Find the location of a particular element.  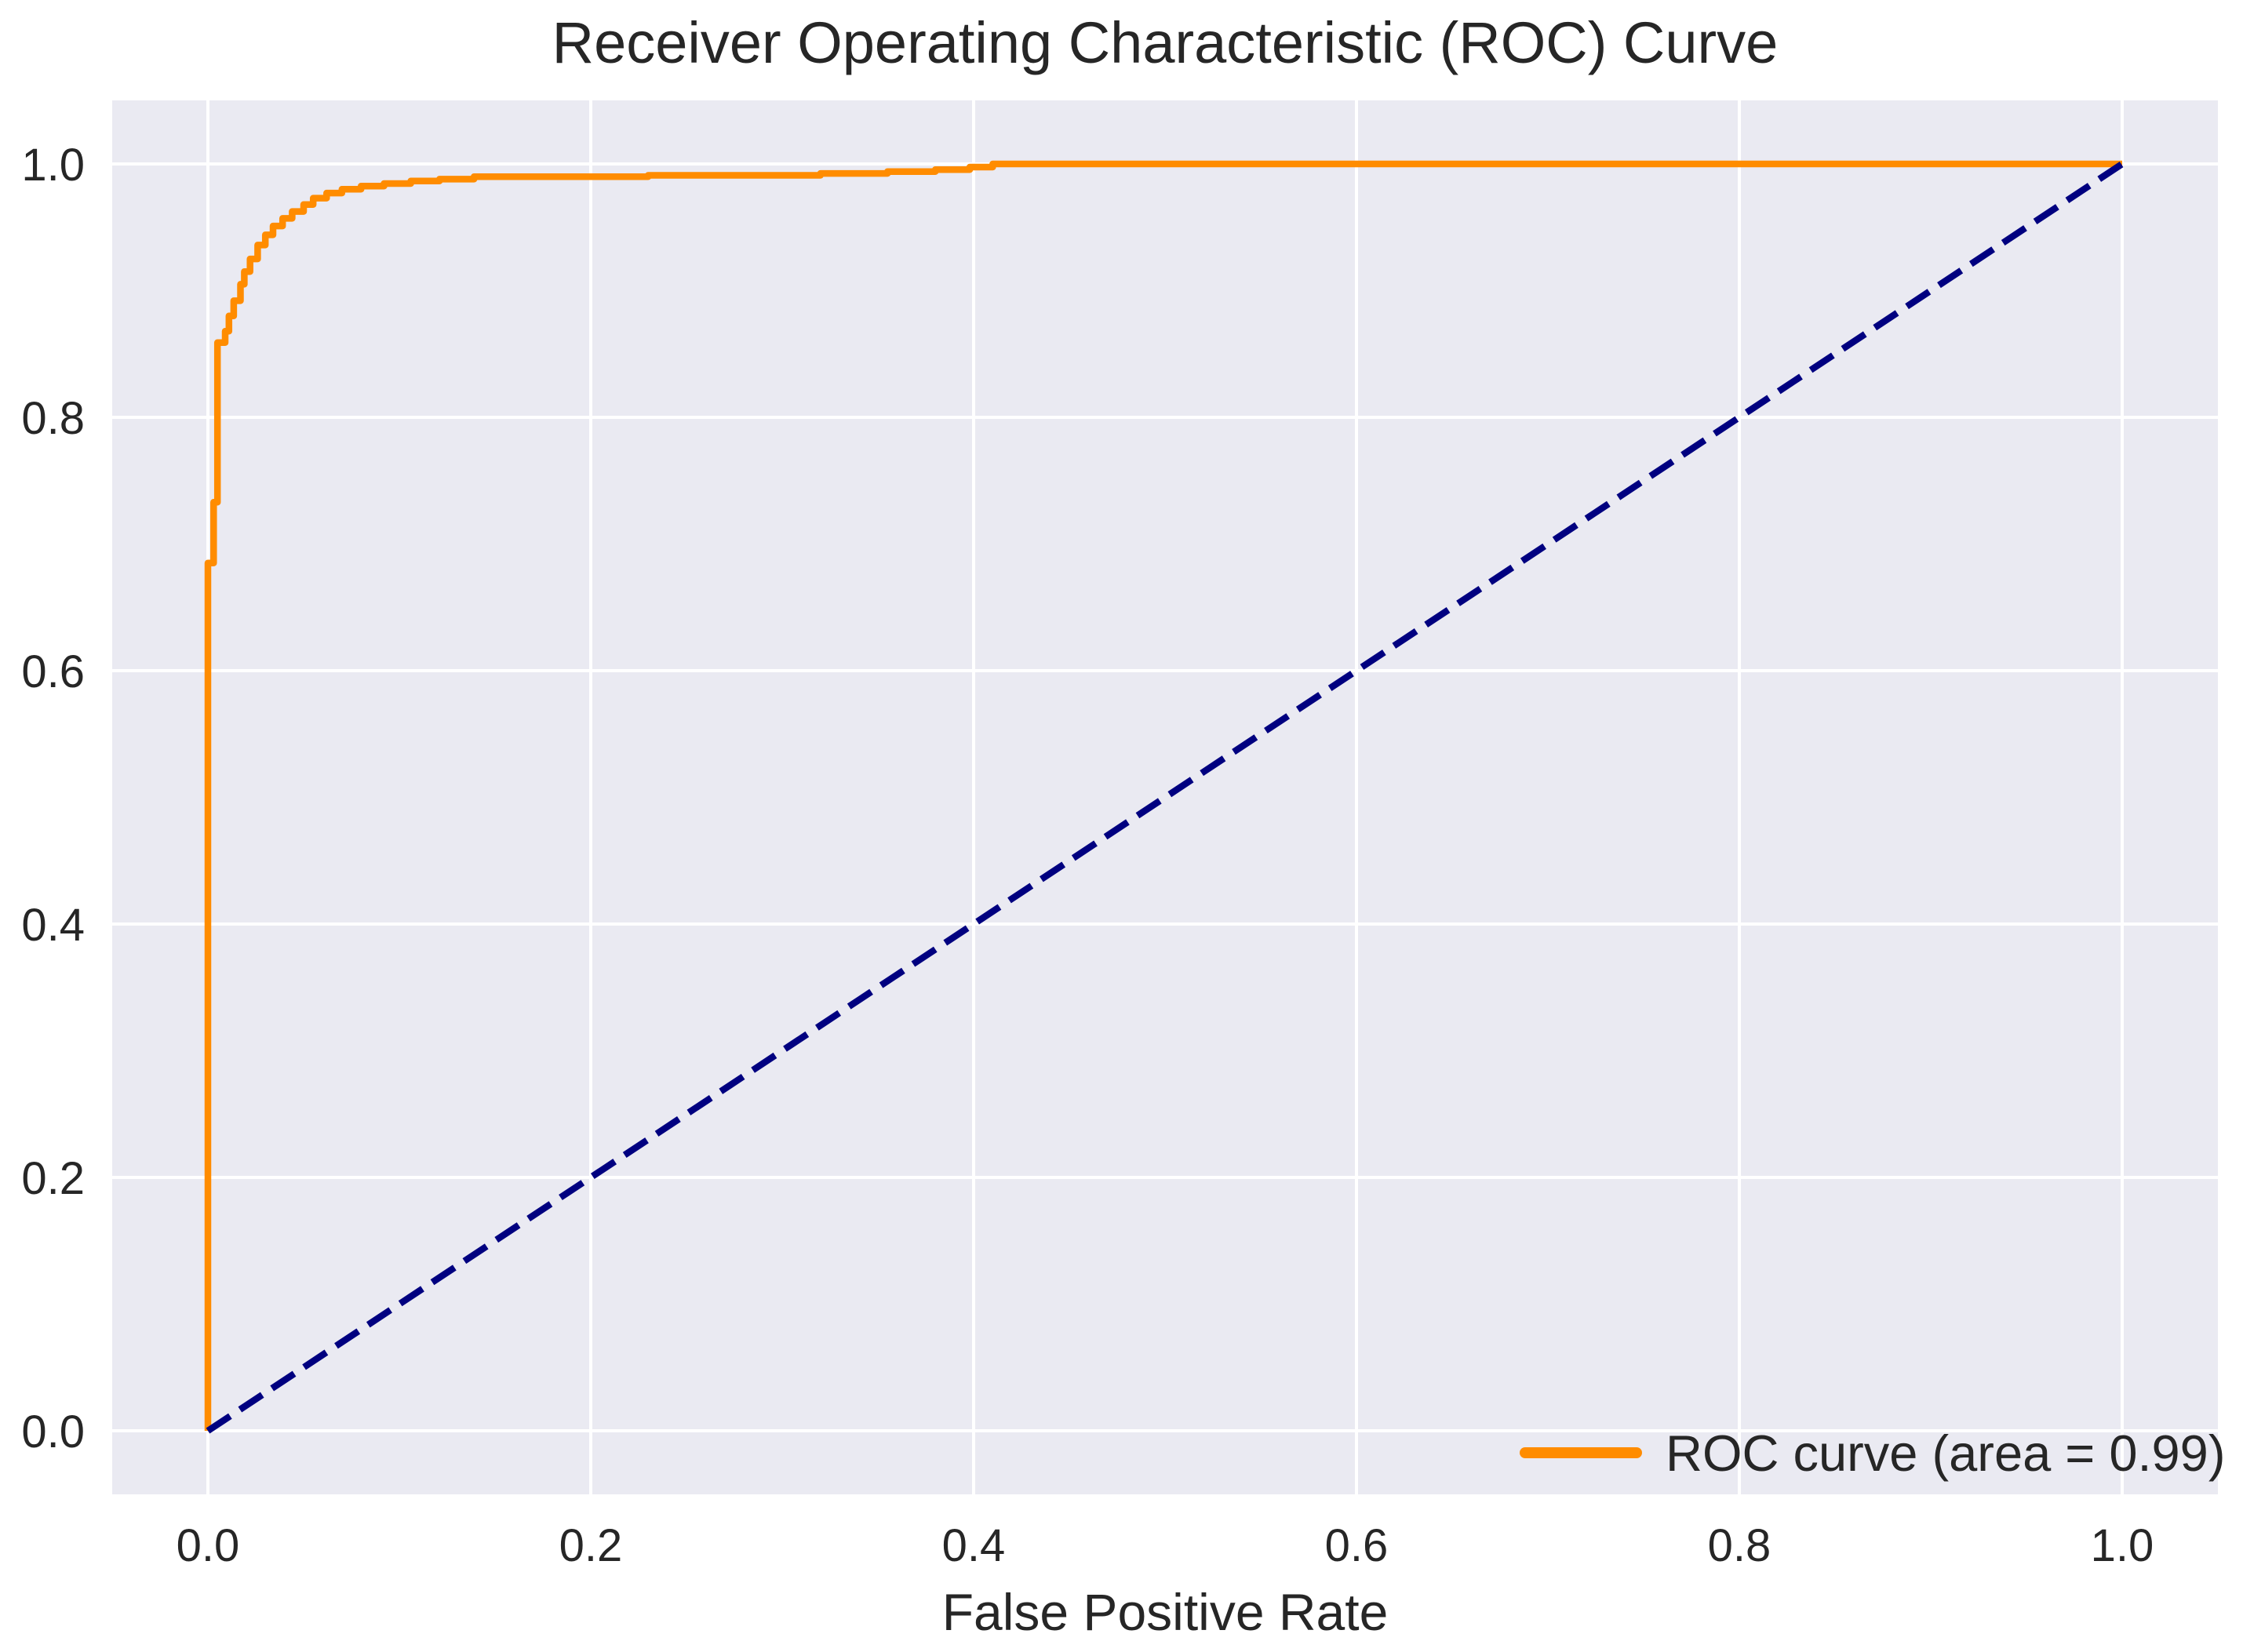

x-axis-label: False Positive Rate is located at coordinates (1165, 1612).